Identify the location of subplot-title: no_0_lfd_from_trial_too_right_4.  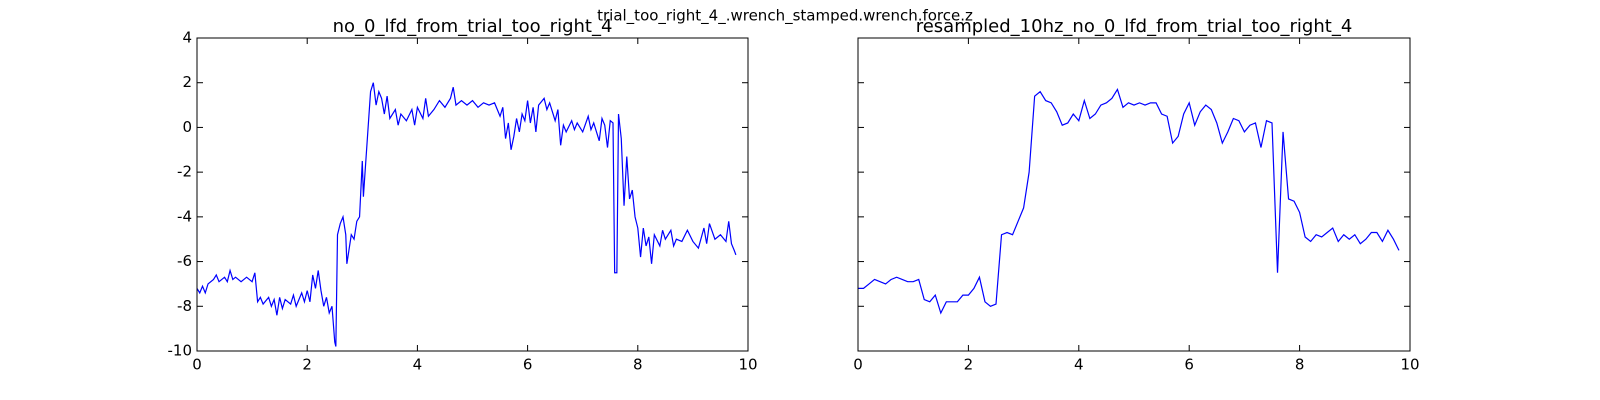
(473, 26).